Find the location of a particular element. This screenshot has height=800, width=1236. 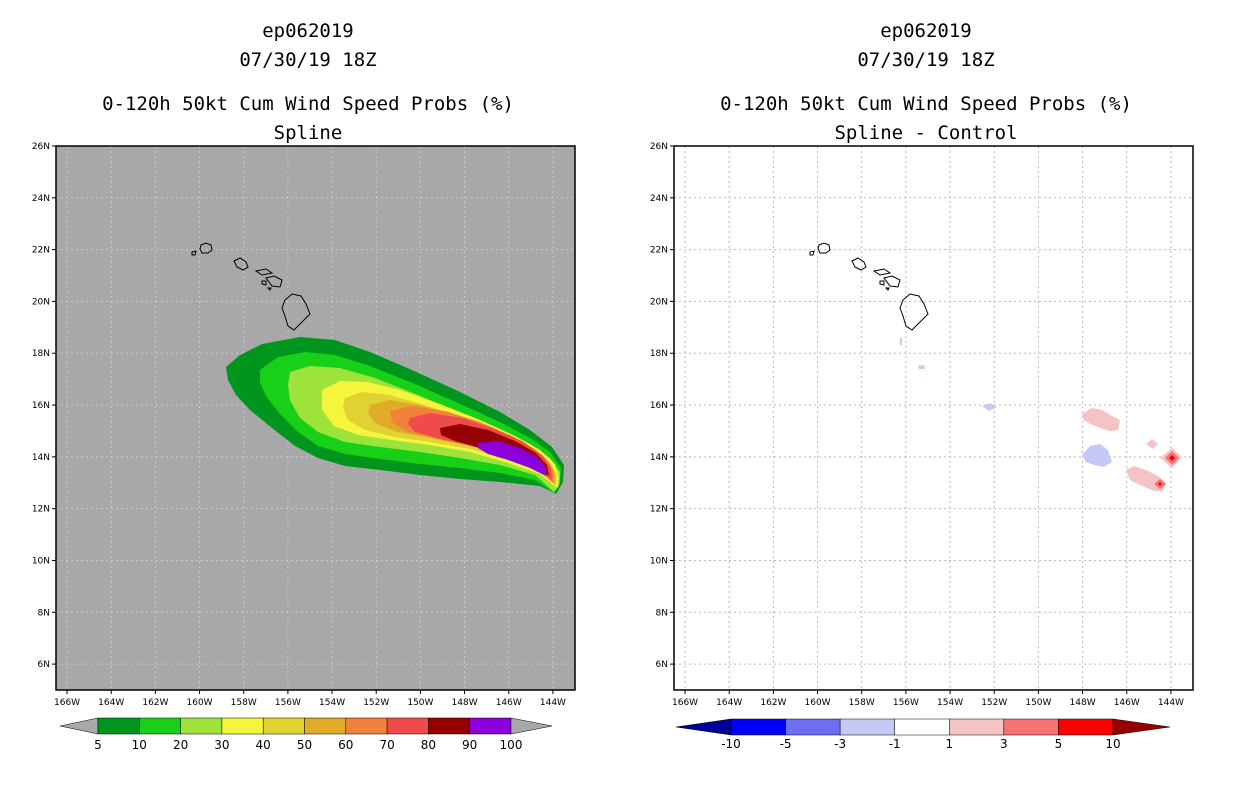

colorbar-label: 80 is located at coordinates (428, 745).